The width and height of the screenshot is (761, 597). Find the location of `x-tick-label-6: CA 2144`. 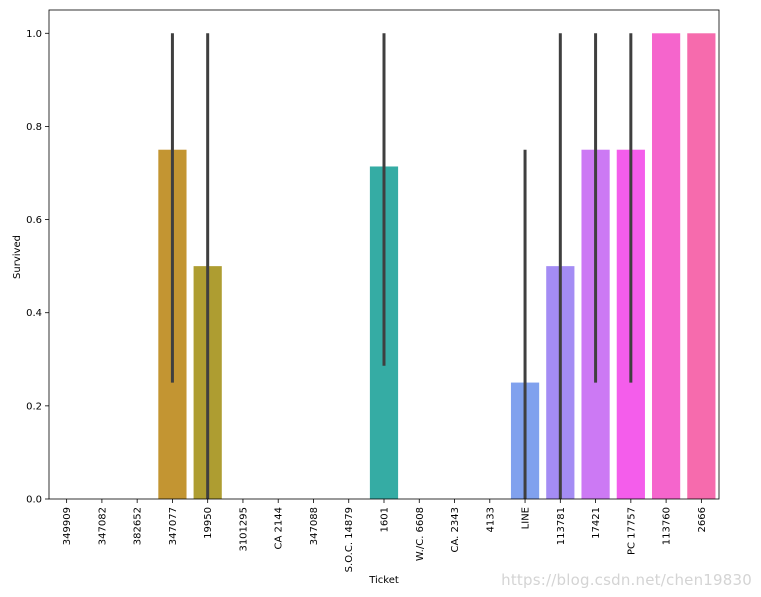

x-tick-label-6: CA 2144 is located at coordinates (279, 528).